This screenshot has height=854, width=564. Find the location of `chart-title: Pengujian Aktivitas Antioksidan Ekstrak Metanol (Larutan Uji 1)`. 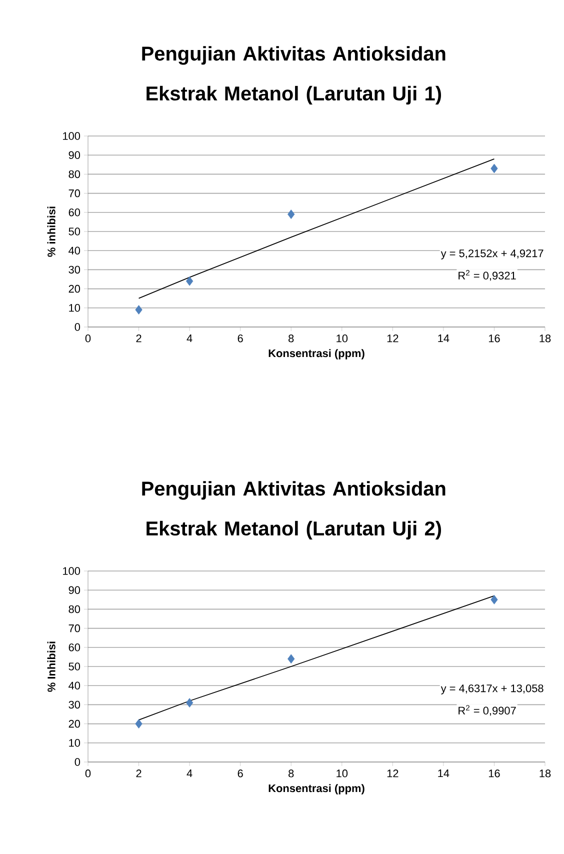

chart-title: Pengujian Aktivitas Antioksidan Ekstrak Metanol (Larutan Uji 1) is located at coordinates (294, 75).